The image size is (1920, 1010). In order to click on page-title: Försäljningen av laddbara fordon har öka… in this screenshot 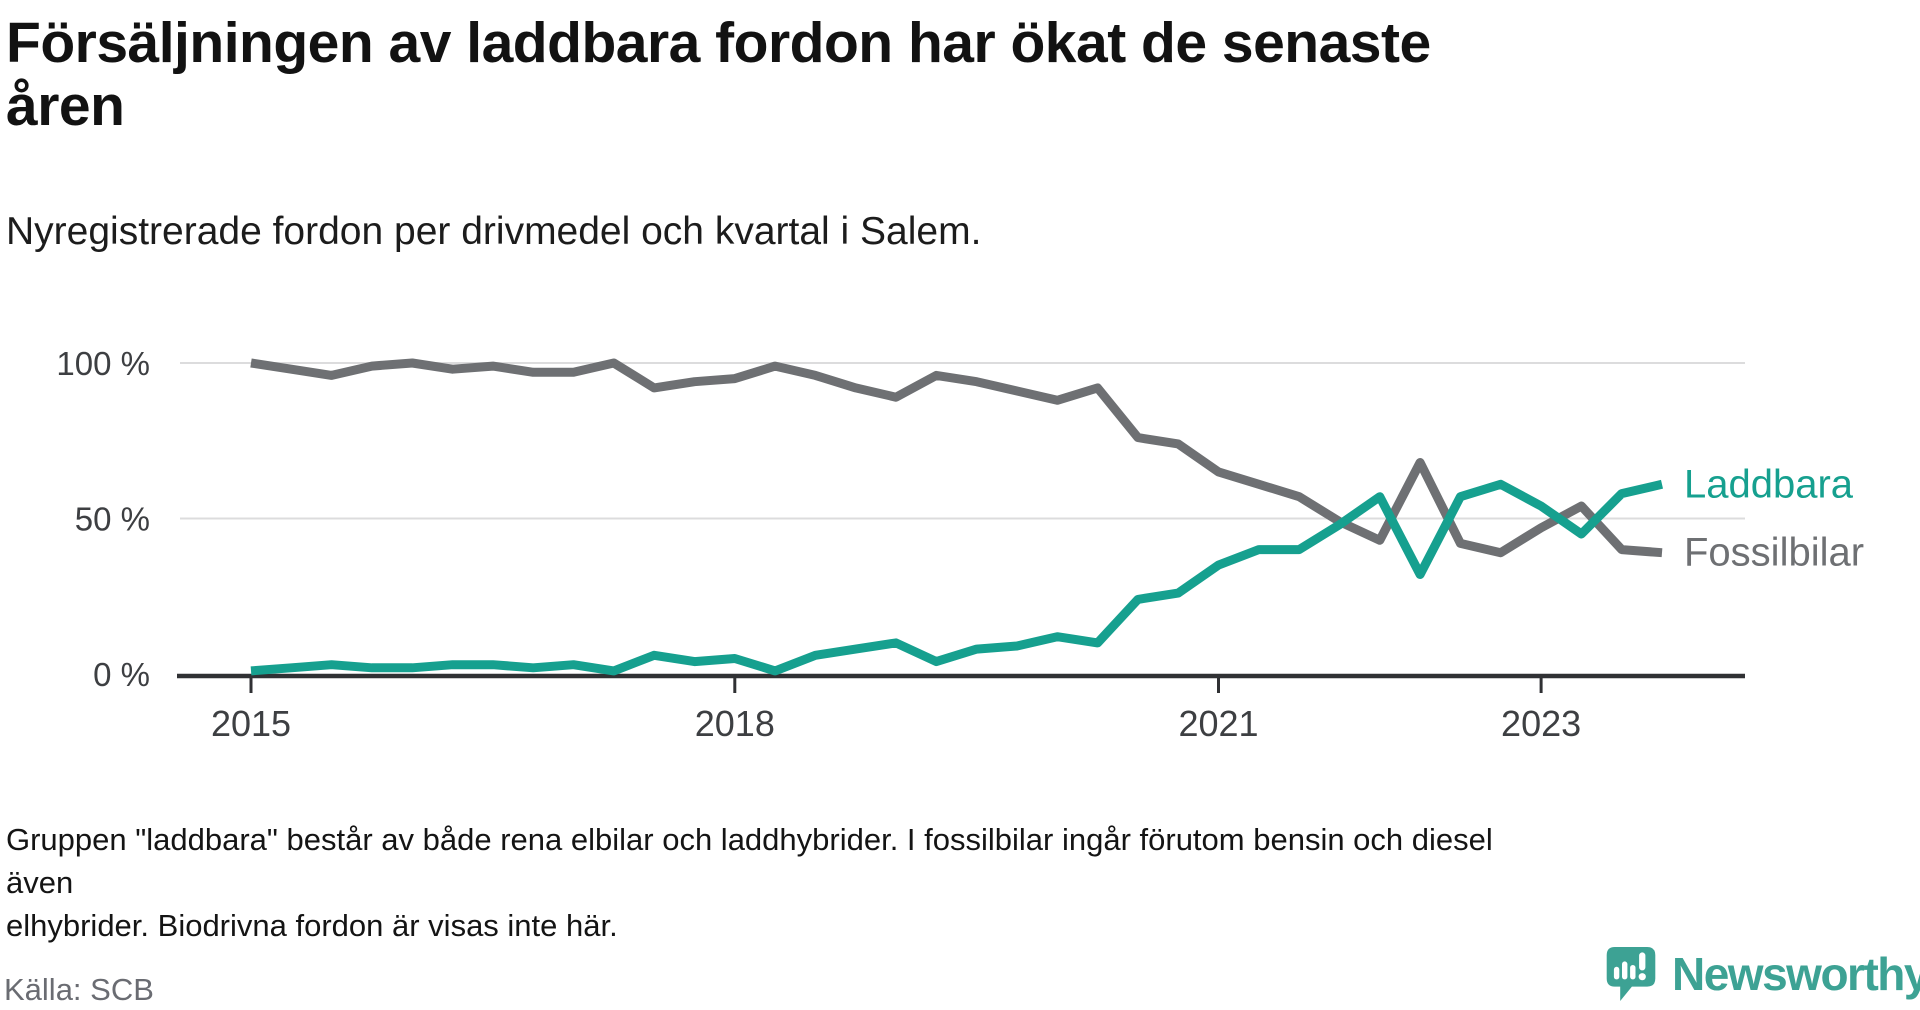, I will do `click(718, 74)`.